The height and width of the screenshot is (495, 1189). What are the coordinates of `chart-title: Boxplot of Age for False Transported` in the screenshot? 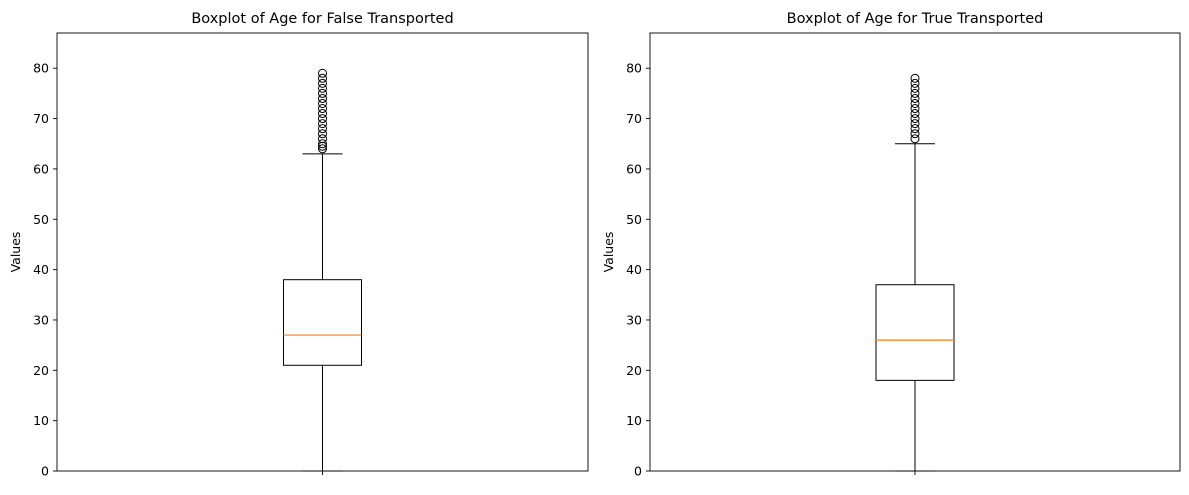 It's located at (322, 19).